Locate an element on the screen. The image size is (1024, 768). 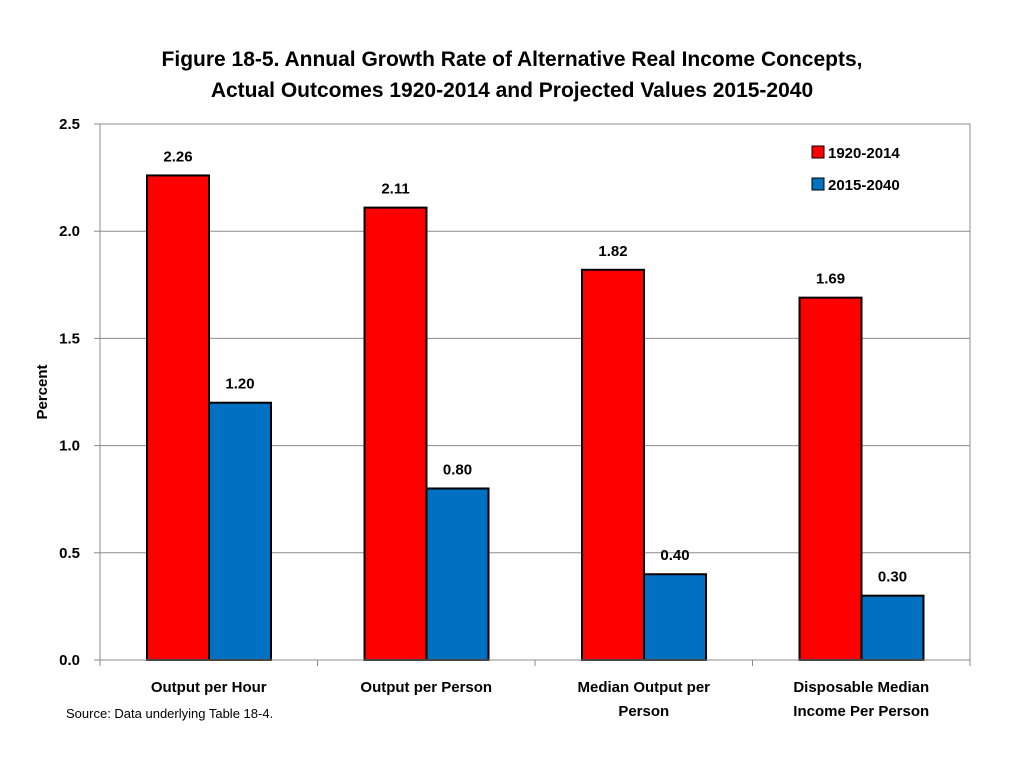
category-label: Output per Person is located at coordinates (426, 687).